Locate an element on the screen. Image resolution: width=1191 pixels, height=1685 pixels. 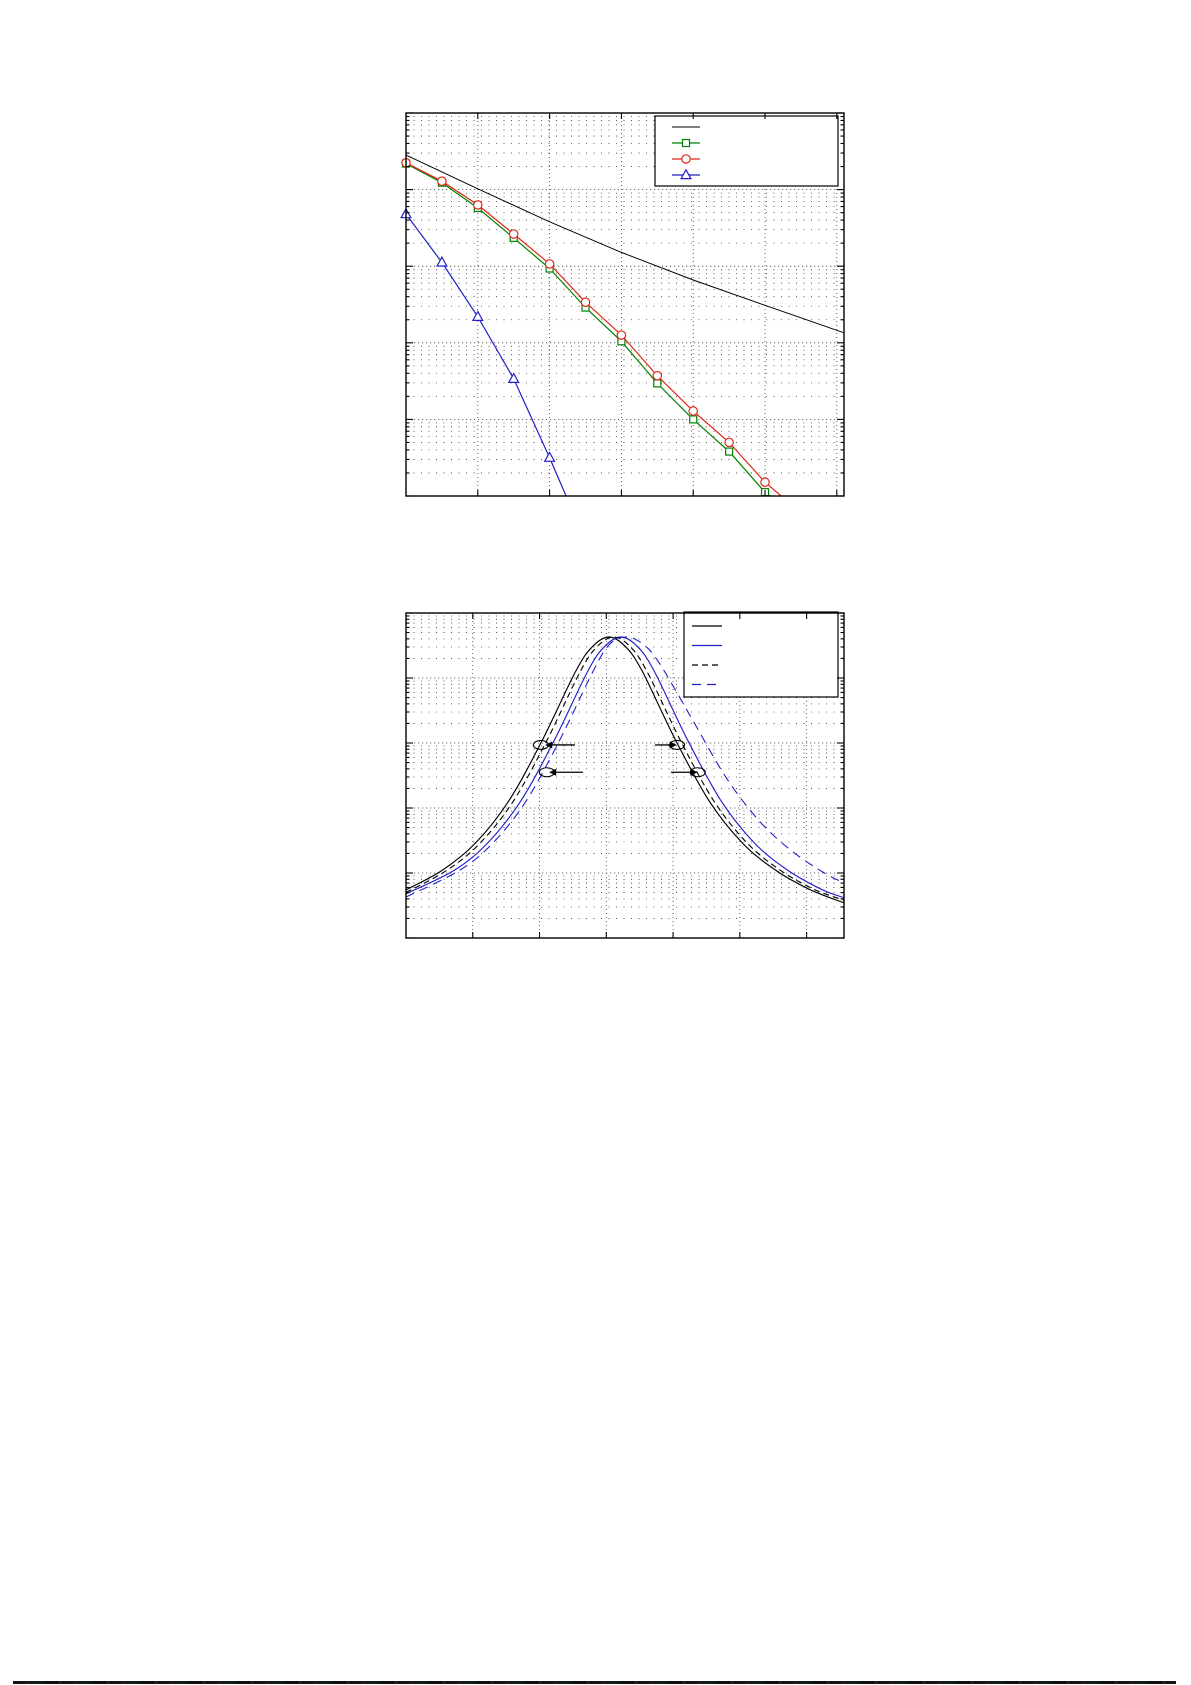
black-solid-response-line is located at coordinates (625, 770).